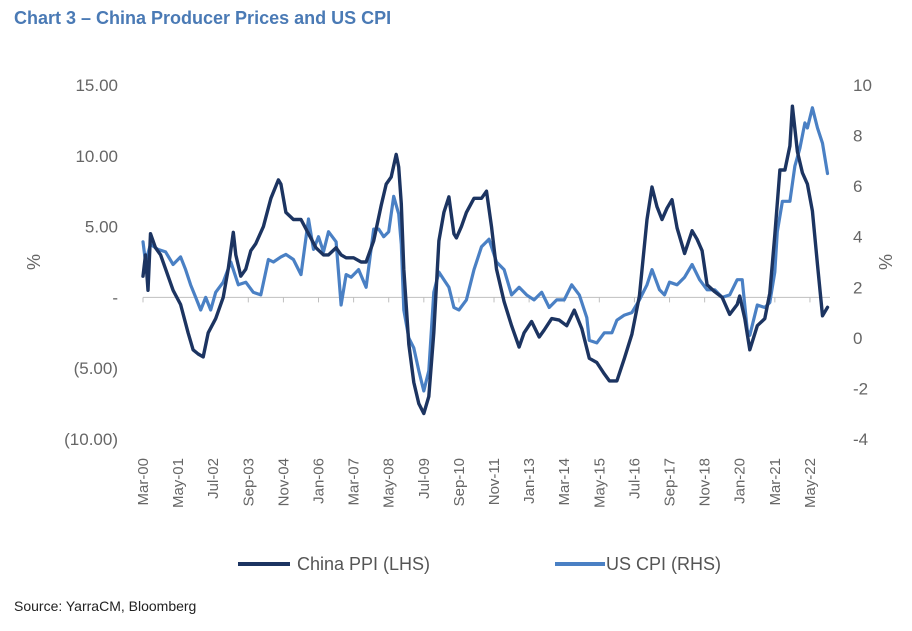  Describe the element at coordinates (178, 483) in the screenshot. I see `x-tick-label: May-01` at that location.